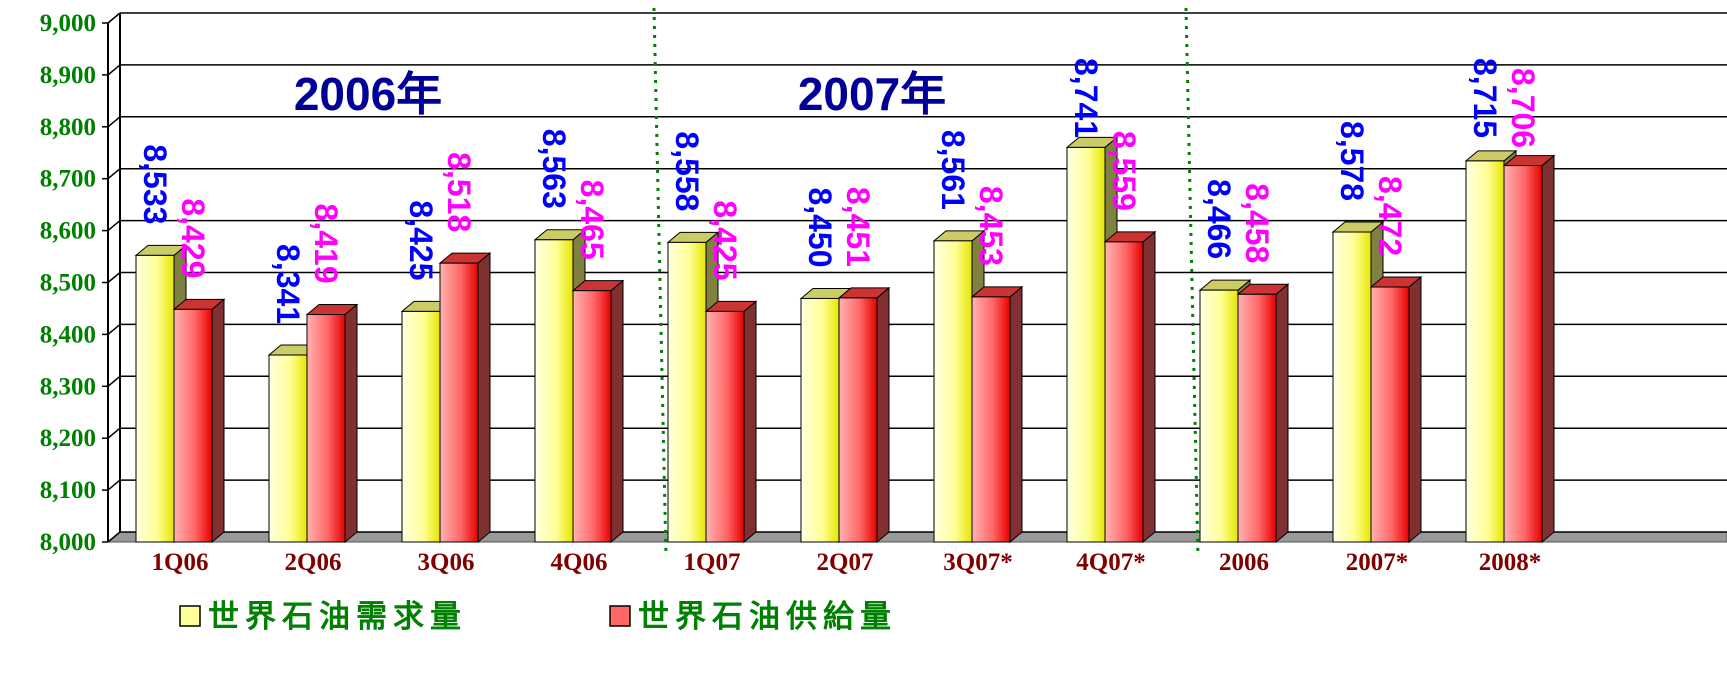 The image size is (1727, 695). I want to click on data-label-supply: 8,425, so click(725, 240).